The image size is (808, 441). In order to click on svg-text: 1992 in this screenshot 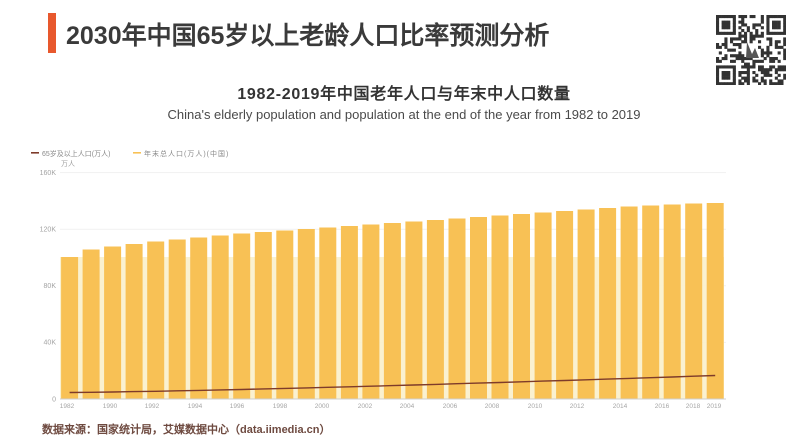, I will do `click(152, 406)`.